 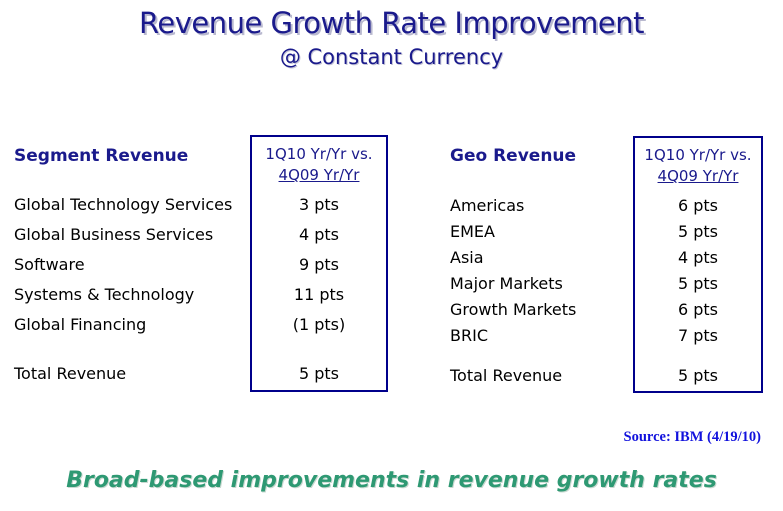 I want to click on row-label: Global Business Services, so click(x=114, y=234).